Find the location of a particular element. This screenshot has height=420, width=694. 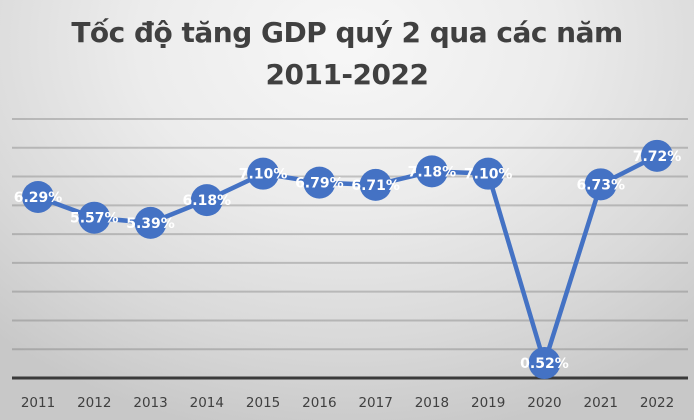

x-tick-label: 2011 is located at coordinates (38, 403).